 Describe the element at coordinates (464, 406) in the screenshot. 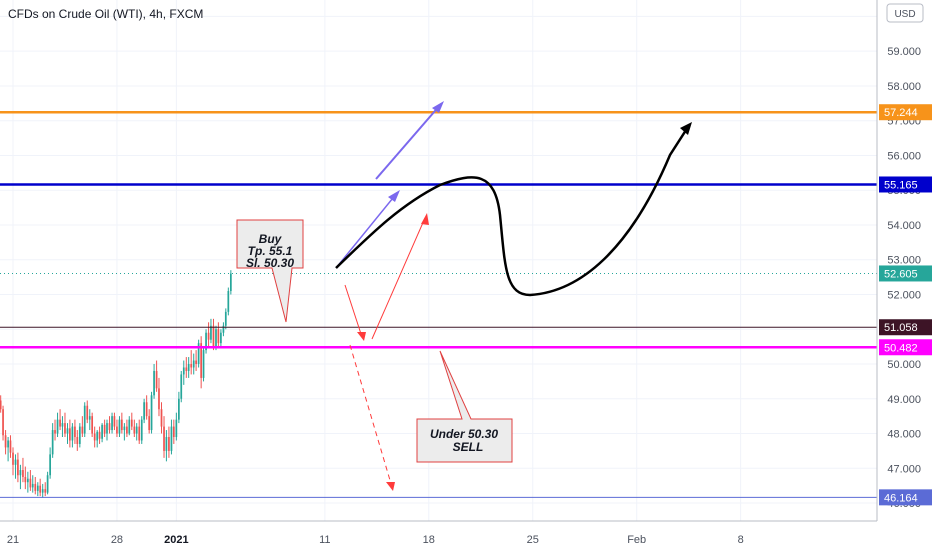

I see `sell-callout: Under 50.30 SELL` at that location.